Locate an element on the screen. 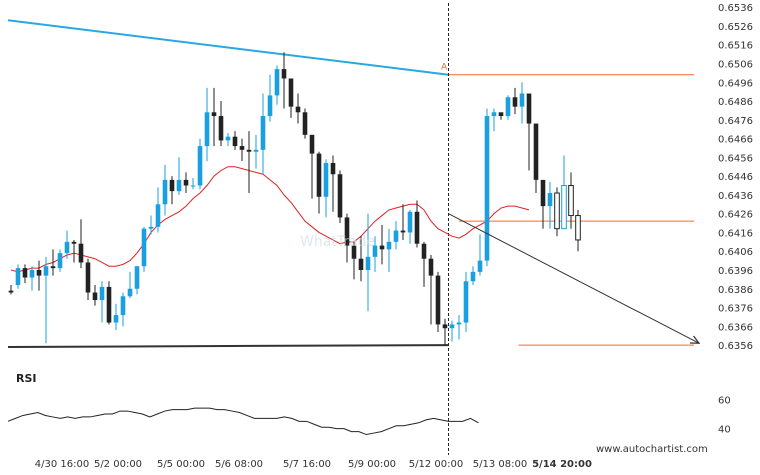 The height and width of the screenshot is (475, 760). time-axis-label: 5/2 00:00 is located at coordinates (118, 464).